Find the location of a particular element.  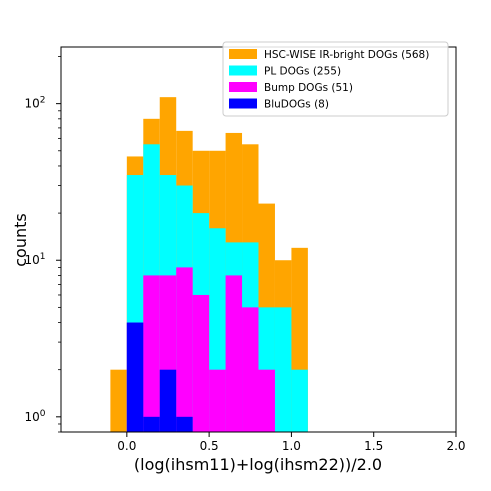

y-tick-label-1: 10¹ is located at coordinates (34, 259).